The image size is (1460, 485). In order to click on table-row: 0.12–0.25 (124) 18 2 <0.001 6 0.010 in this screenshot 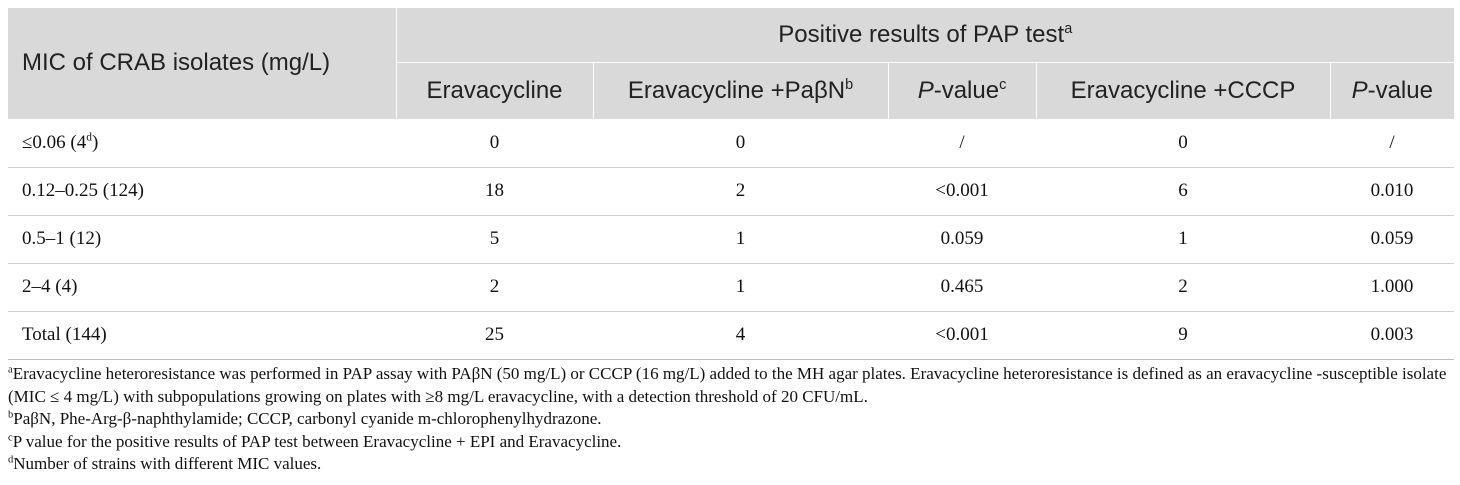, I will do `click(731, 191)`.